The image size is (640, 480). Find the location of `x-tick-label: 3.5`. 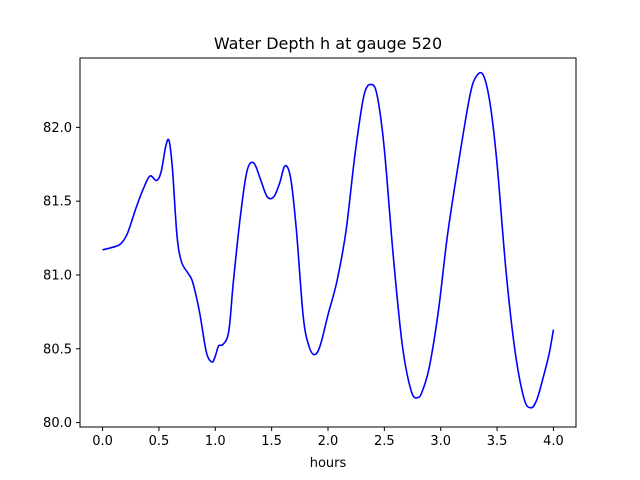

x-tick-label: 3.5 is located at coordinates (497, 441).